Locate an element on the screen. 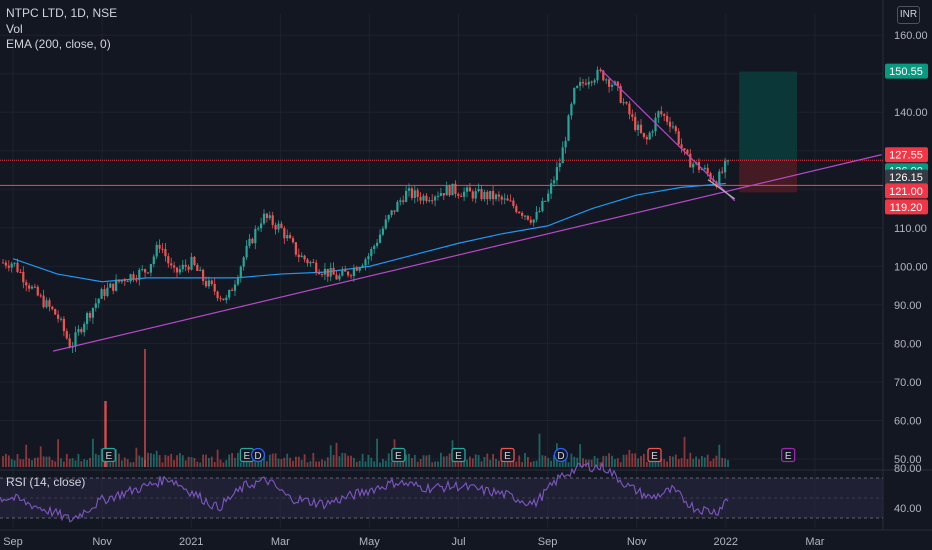 The height and width of the screenshot is (550, 932). stop-zone is located at coordinates (768, 176).